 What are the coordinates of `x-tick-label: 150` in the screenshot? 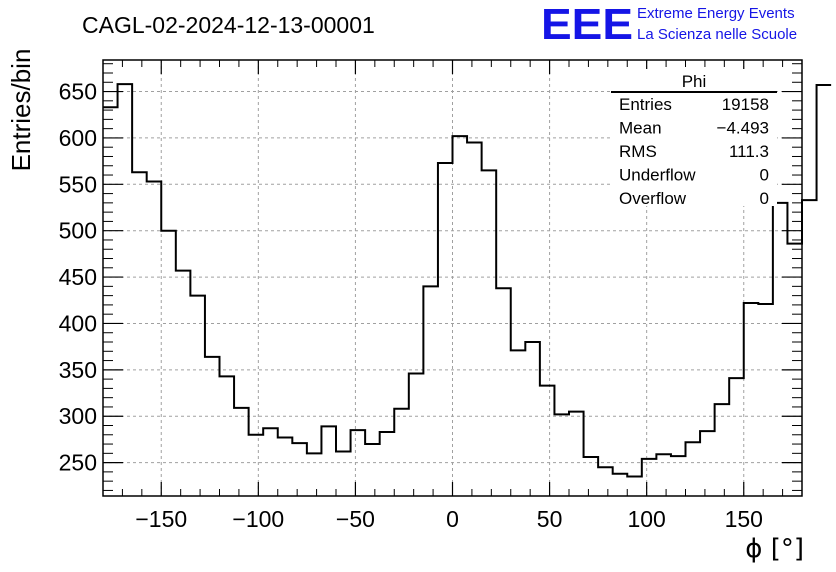 It's located at (744, 519).